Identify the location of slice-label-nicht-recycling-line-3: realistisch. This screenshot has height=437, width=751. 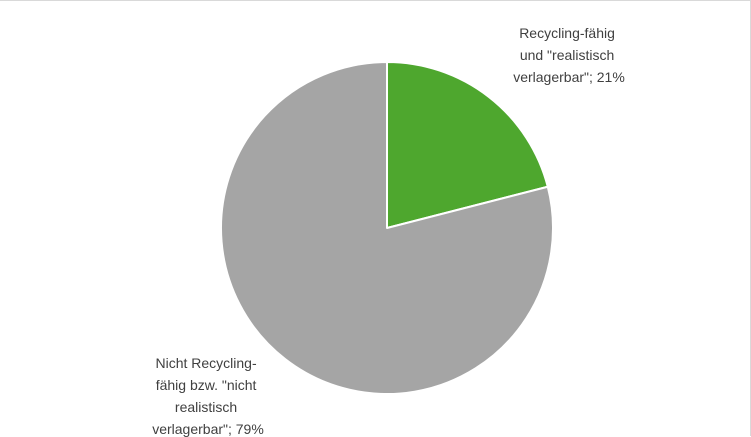
(206, 407).